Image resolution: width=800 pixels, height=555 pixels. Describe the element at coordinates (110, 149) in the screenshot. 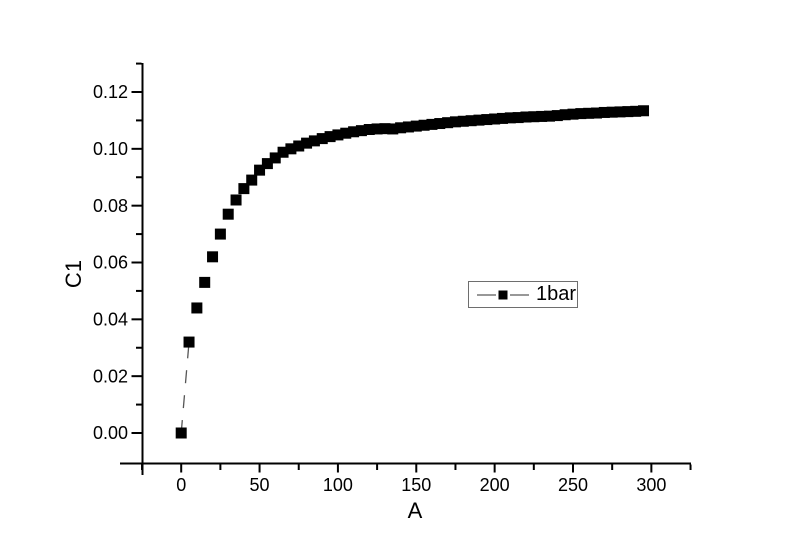

I see `y-tick-label: 0.10` at that location.